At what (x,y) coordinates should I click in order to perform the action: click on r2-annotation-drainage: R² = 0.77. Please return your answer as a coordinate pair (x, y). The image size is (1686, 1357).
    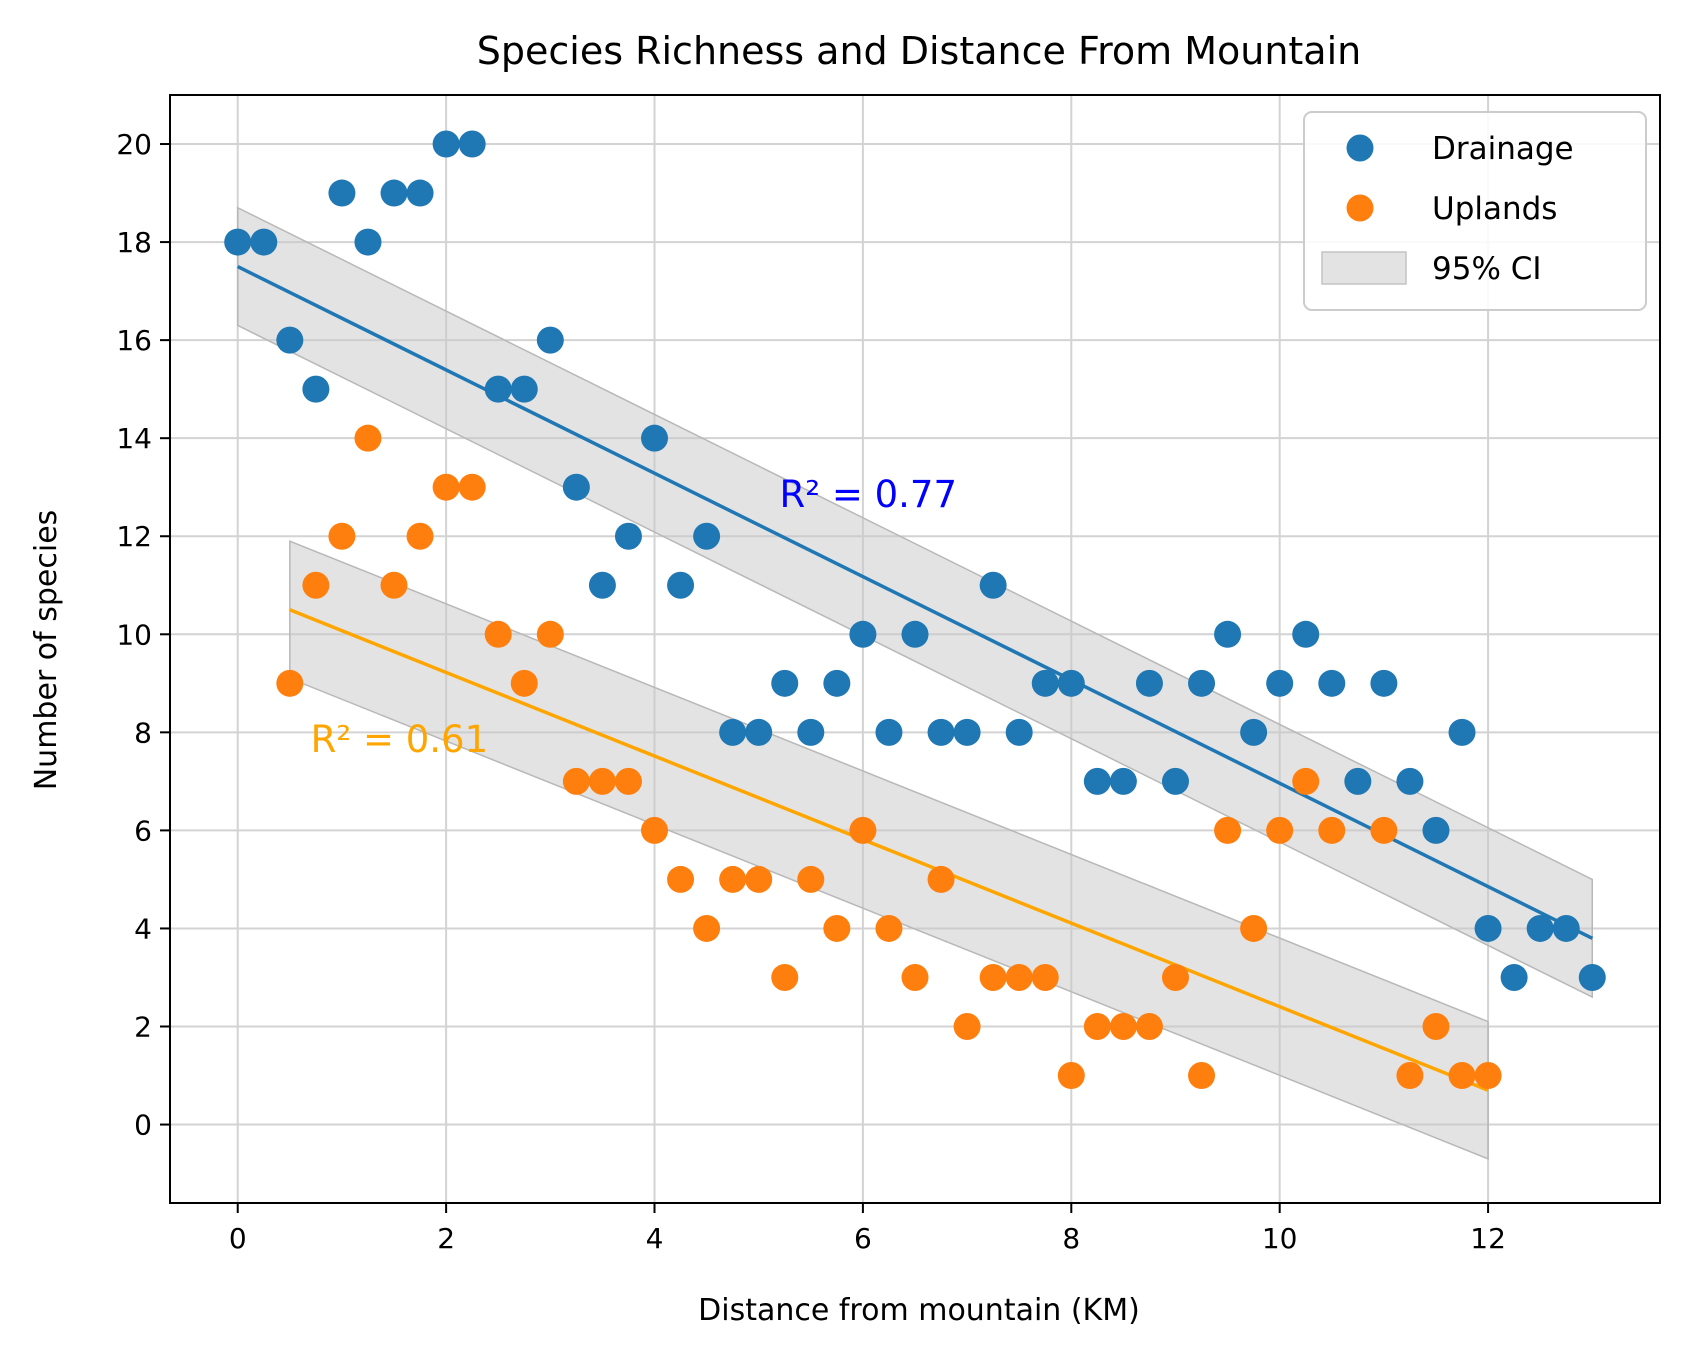
    Looking at the image, I should click on (868, 494).